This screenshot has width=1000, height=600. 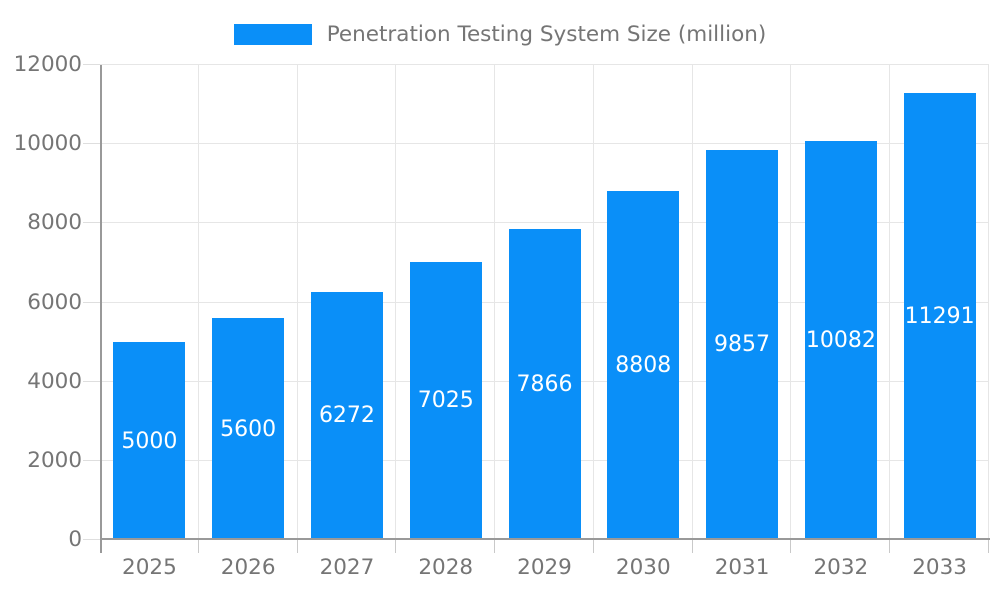 What do you see at coordinates (544, 567) in the screenshot?
I see `x-tick-label: 2029` at bounding box center [544, 567].